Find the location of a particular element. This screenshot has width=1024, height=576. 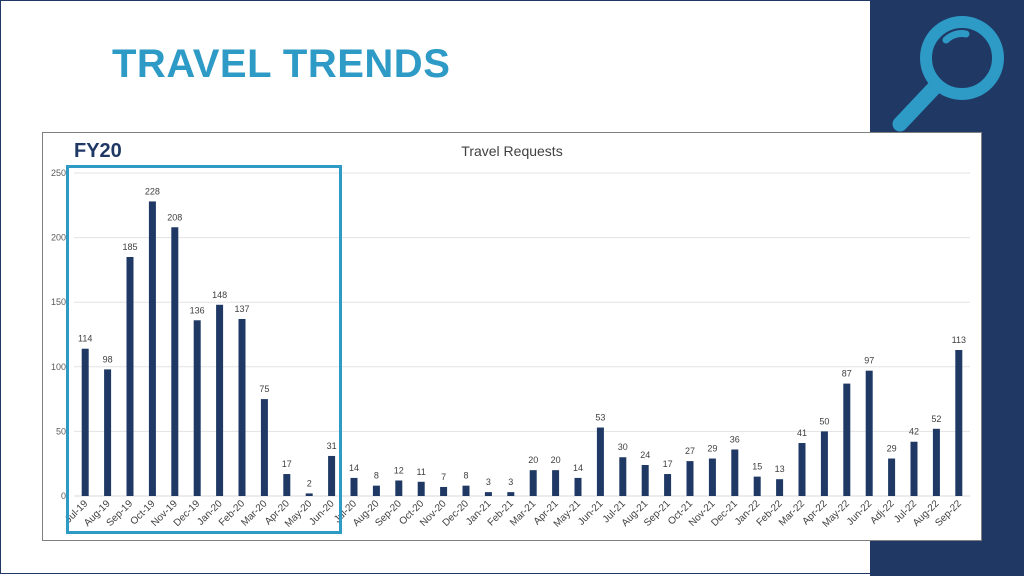

data-label: 114 is located at coordinates (85, 339).